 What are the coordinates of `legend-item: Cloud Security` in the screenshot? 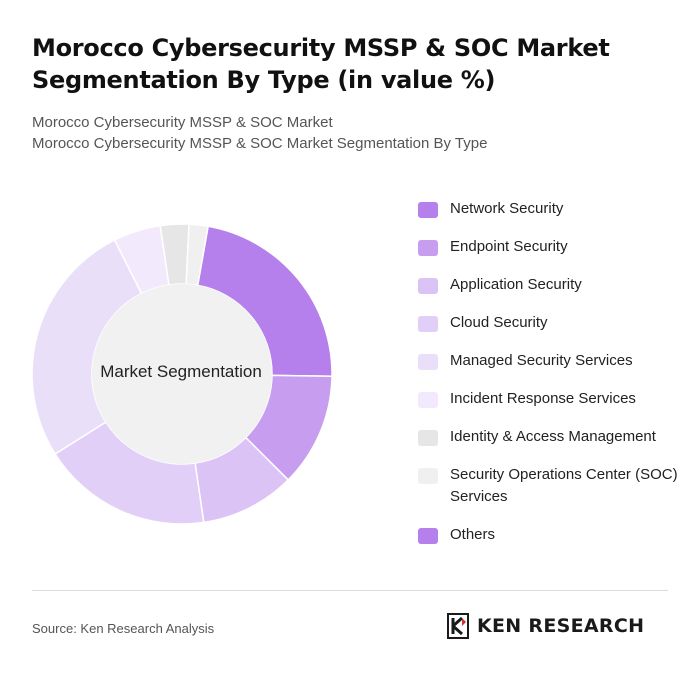 It's located at (553, 323).